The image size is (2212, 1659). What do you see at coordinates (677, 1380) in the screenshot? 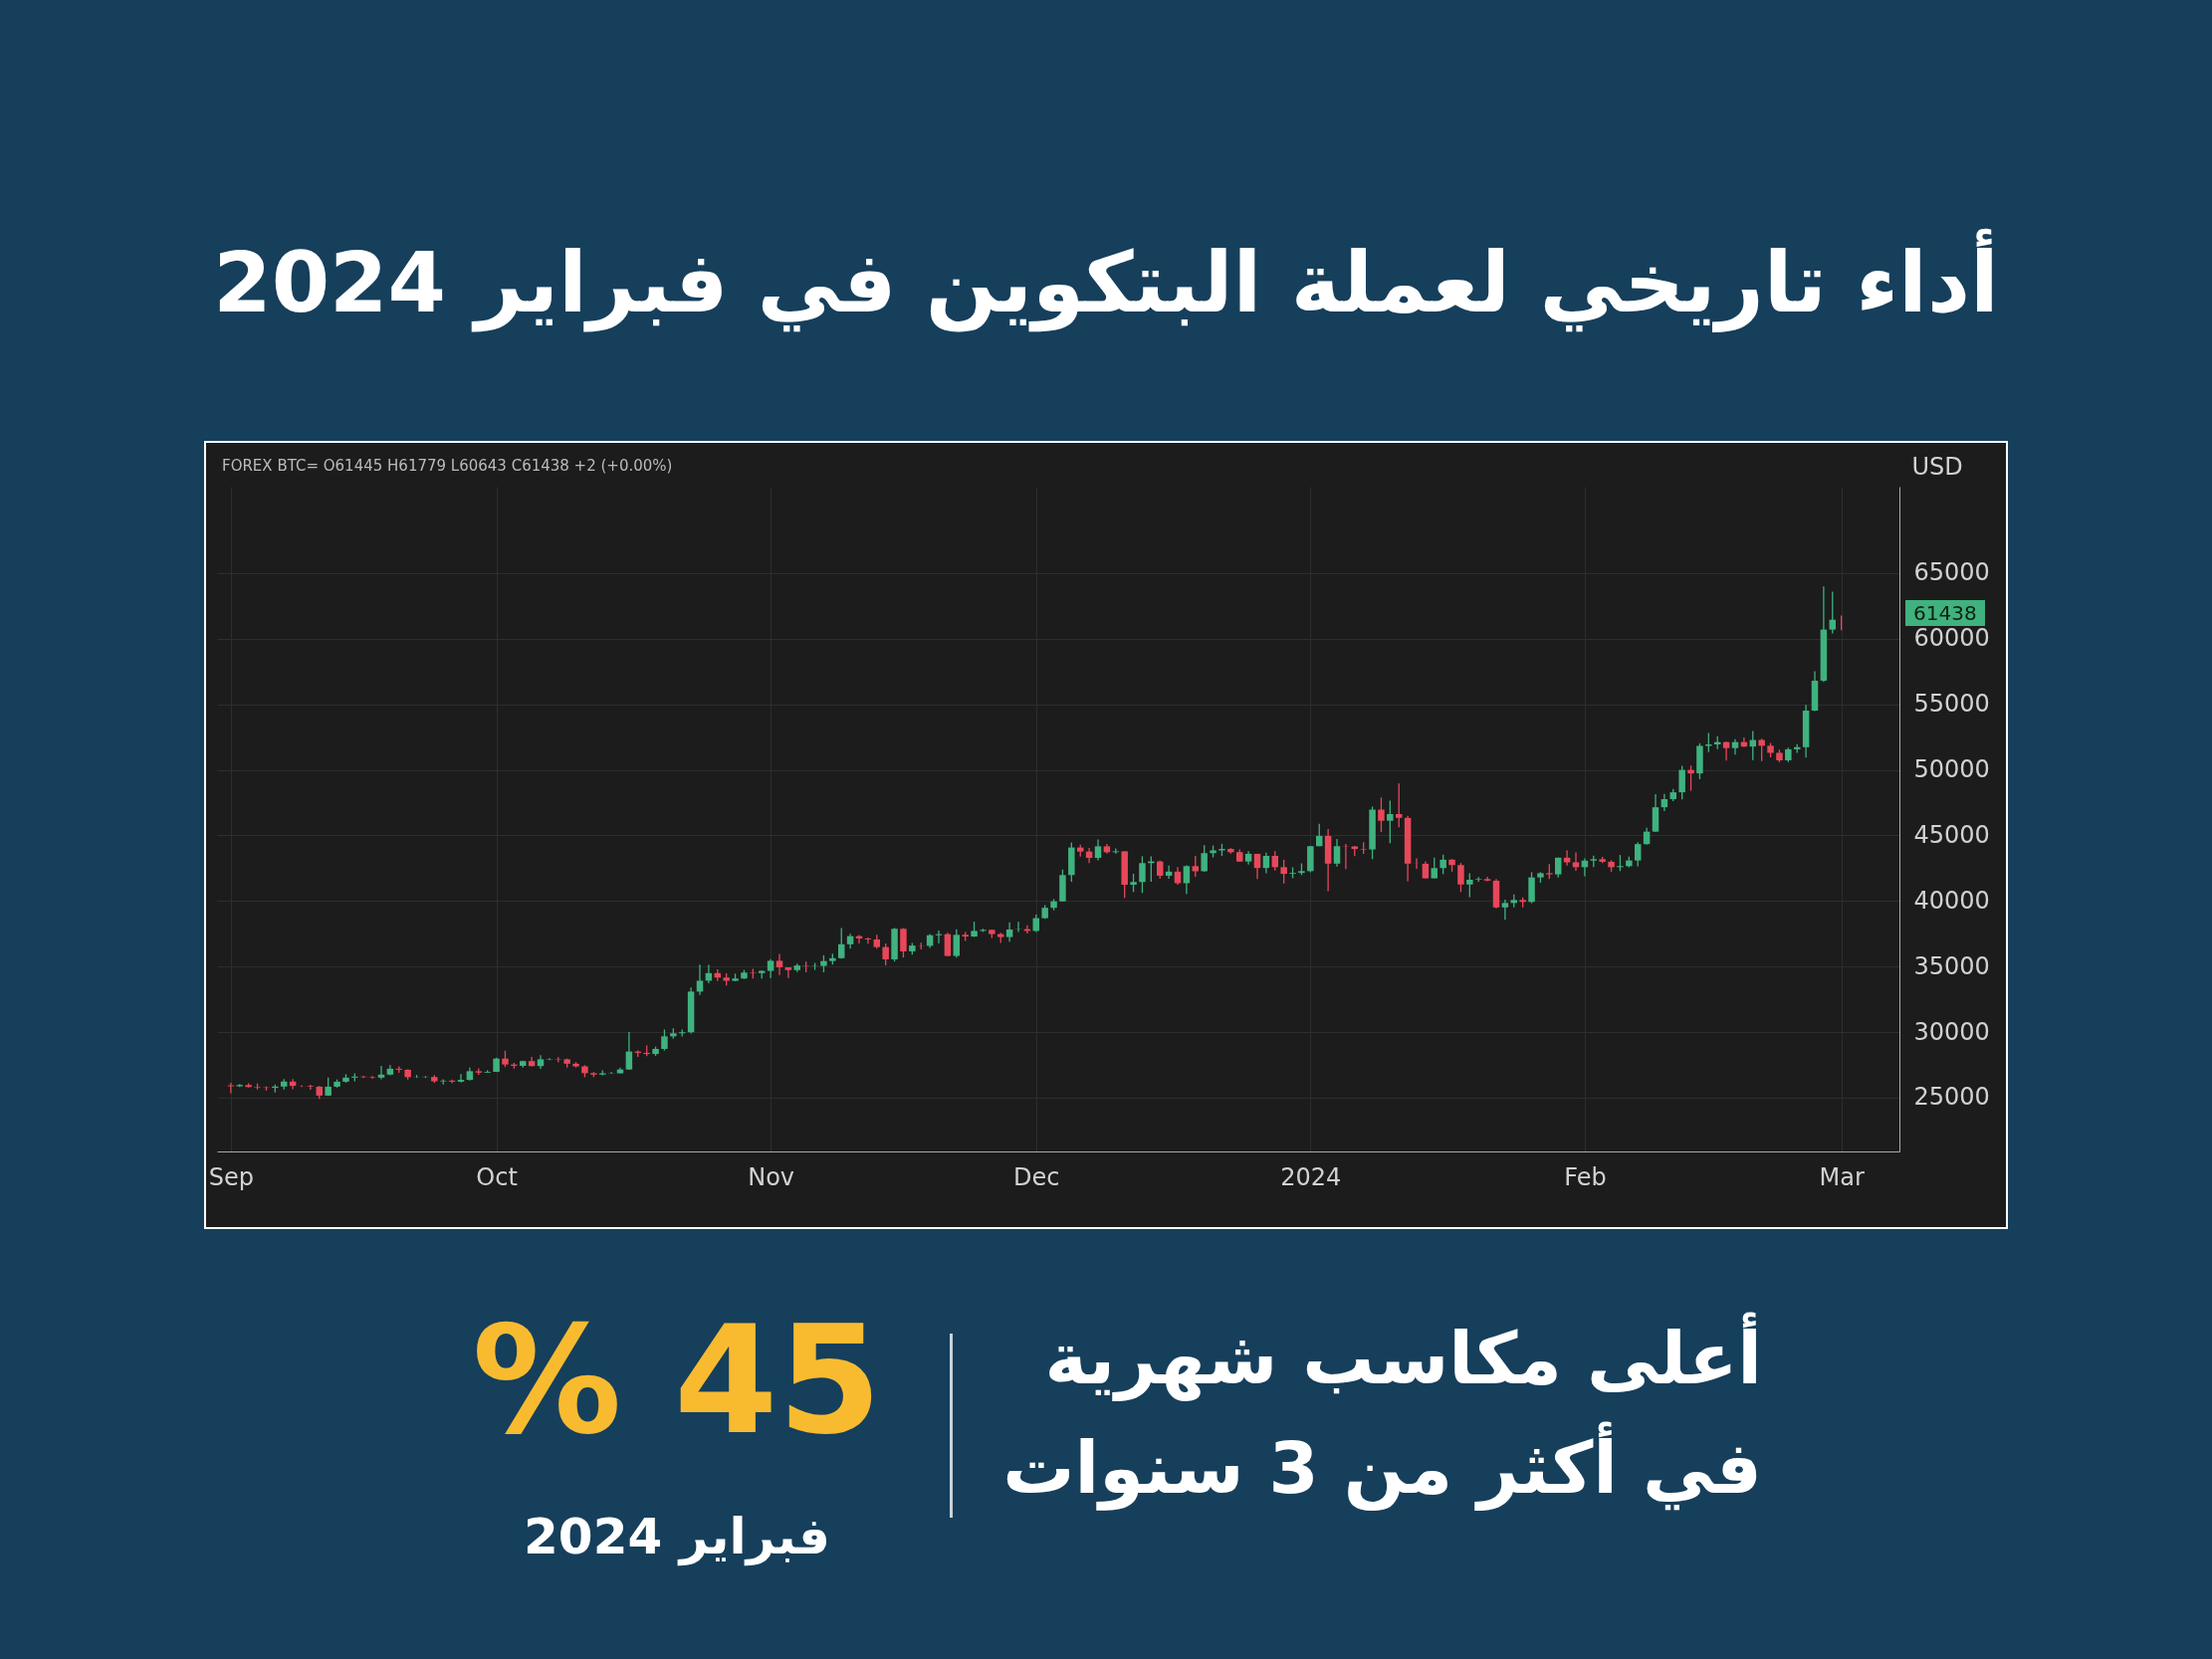
I see `text: 45 %` at bounding box center [677, 1380].